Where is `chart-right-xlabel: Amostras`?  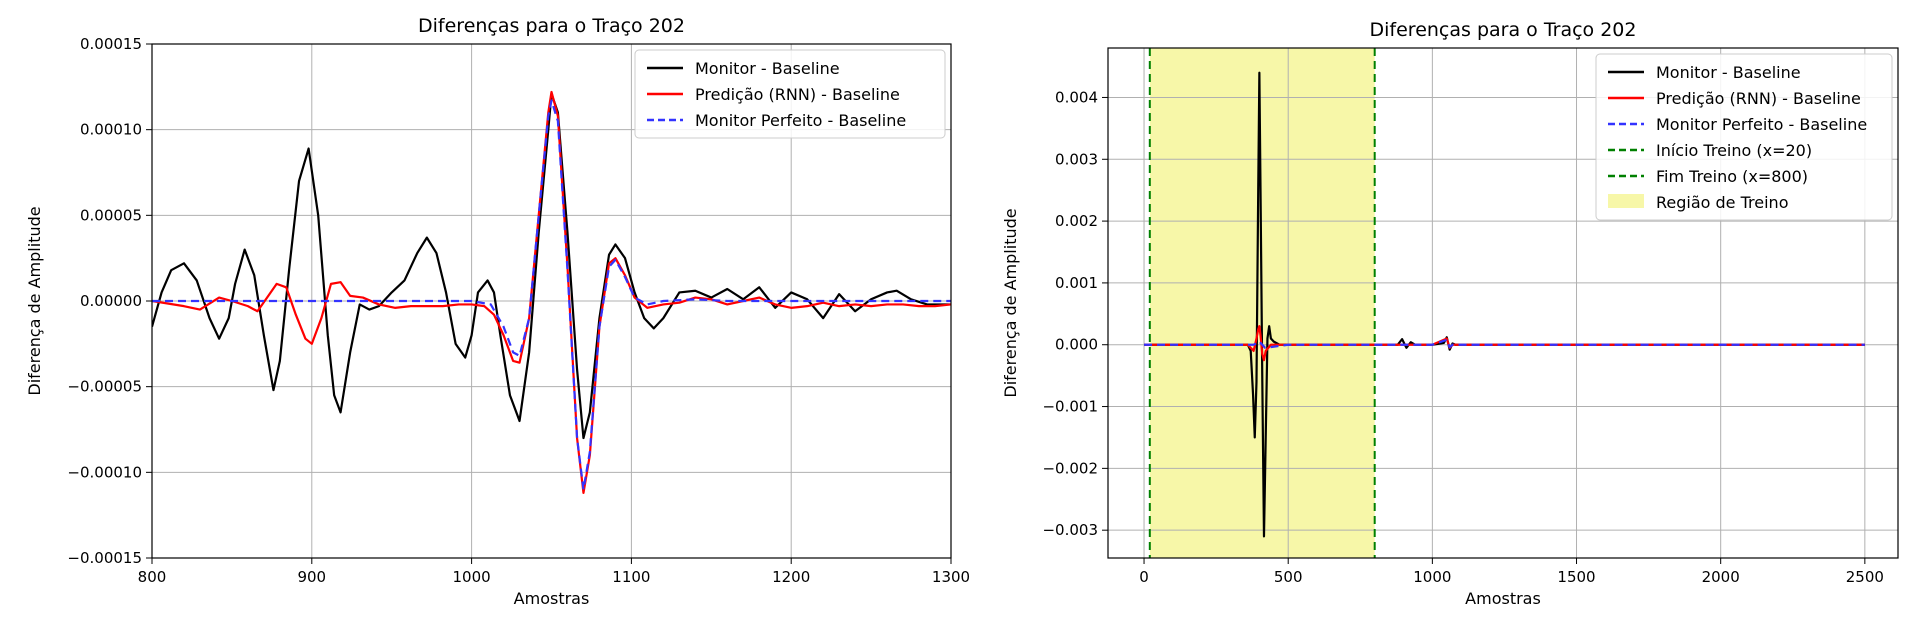 chart-right-xlabel: Amostras is located at coordinates (1503, 598).